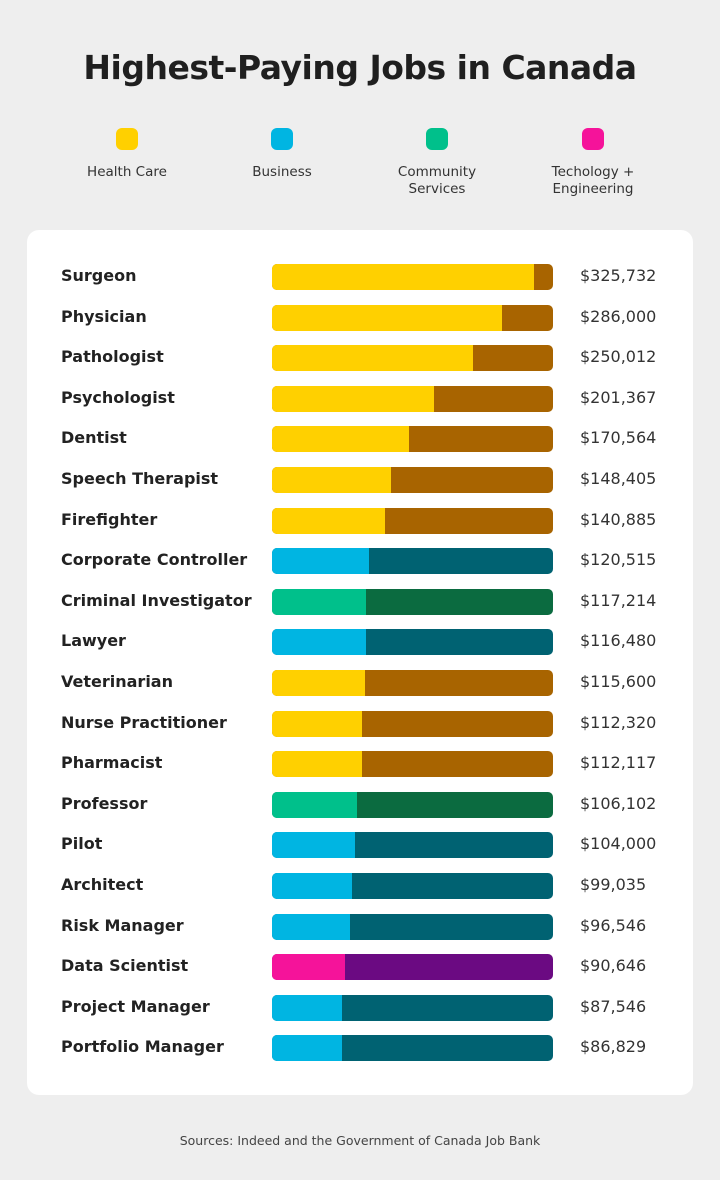 The width and height of the screenshot is (720, 1180). Describe the element at coordinates (618, 600) in the screenshot. I see `value-label: $117,214` at that location.